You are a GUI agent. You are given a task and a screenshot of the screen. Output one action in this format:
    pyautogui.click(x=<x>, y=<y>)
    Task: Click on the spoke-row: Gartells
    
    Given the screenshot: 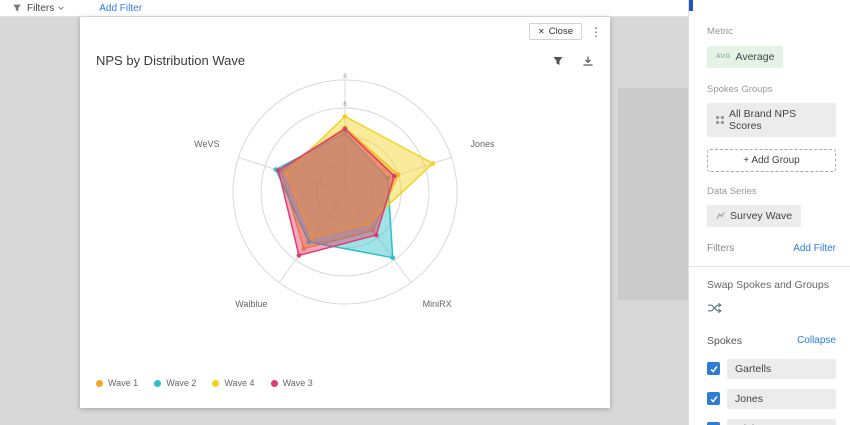 What is the action you would take?
    pyautogui.click(x=771, y=368)
    